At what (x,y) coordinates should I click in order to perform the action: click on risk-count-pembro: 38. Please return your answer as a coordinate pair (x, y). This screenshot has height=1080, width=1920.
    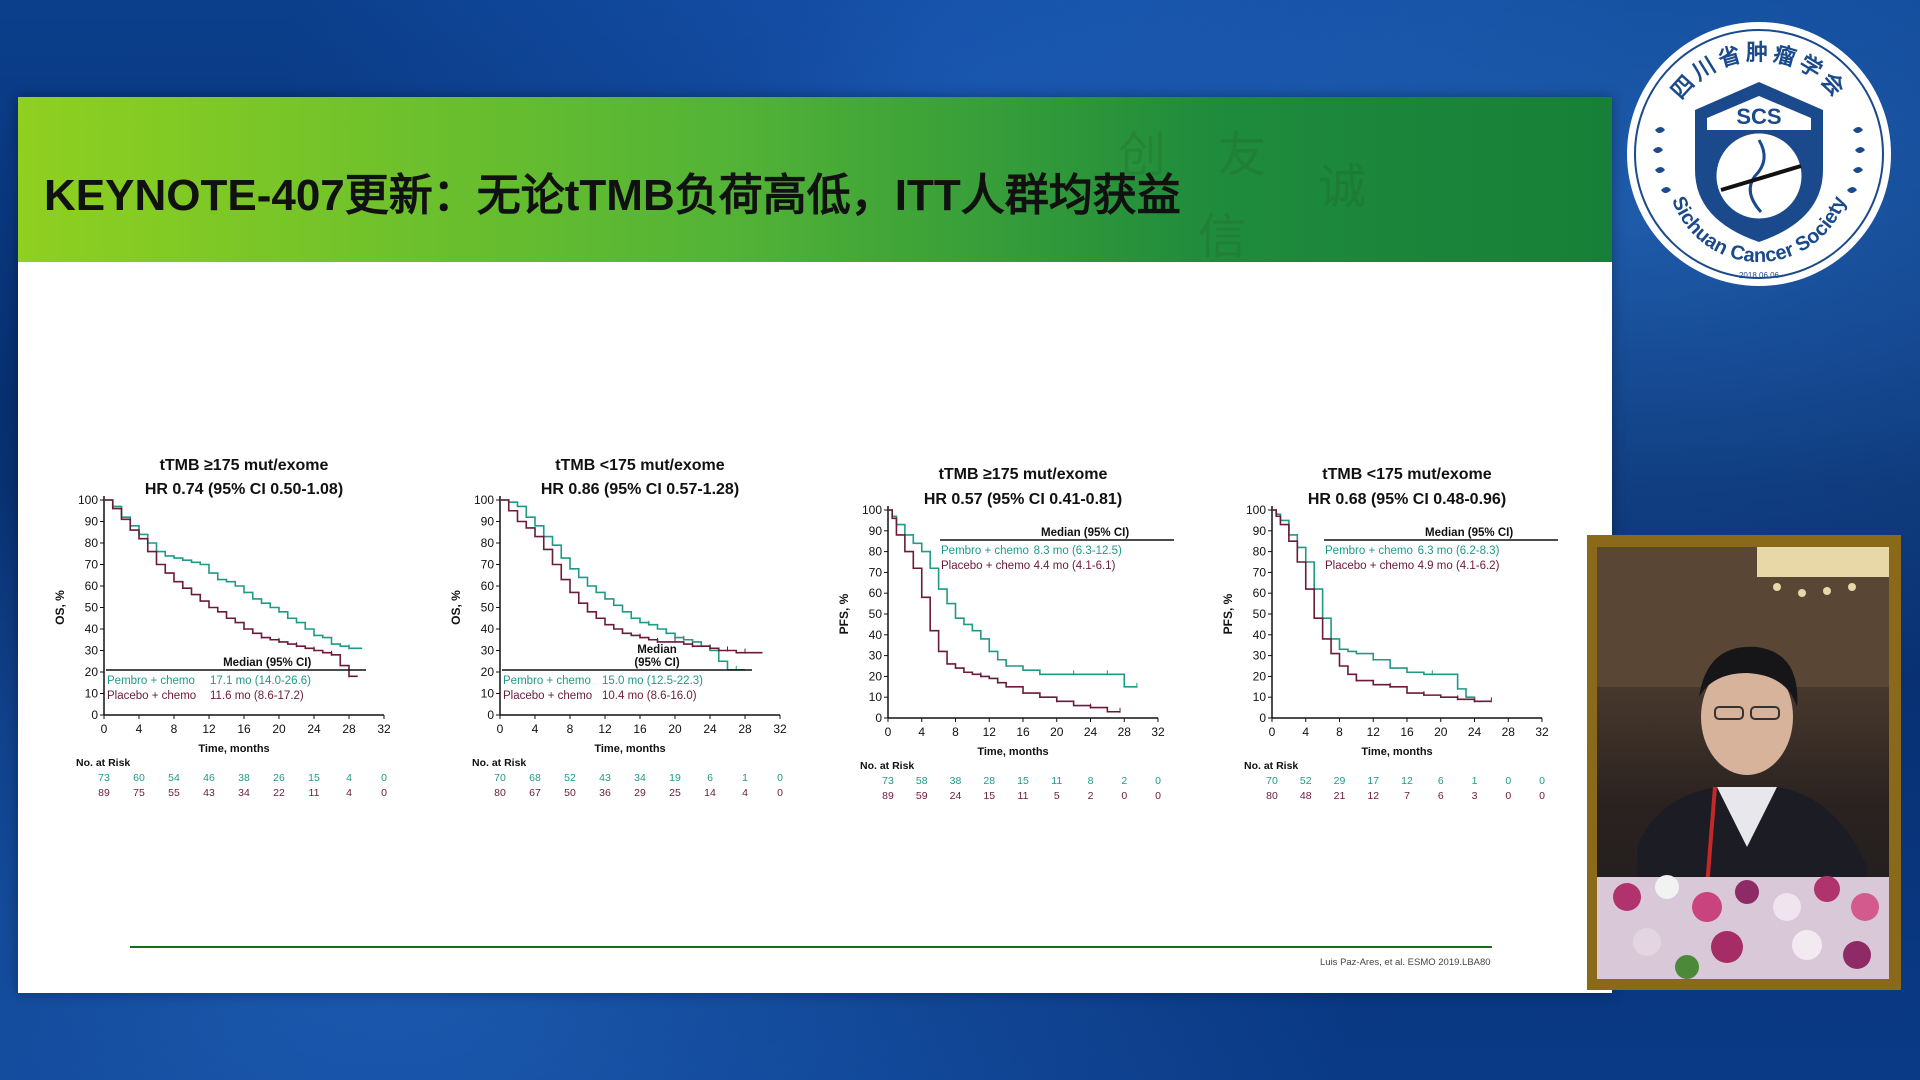
    Looking at the image, I should click on (956, 781).